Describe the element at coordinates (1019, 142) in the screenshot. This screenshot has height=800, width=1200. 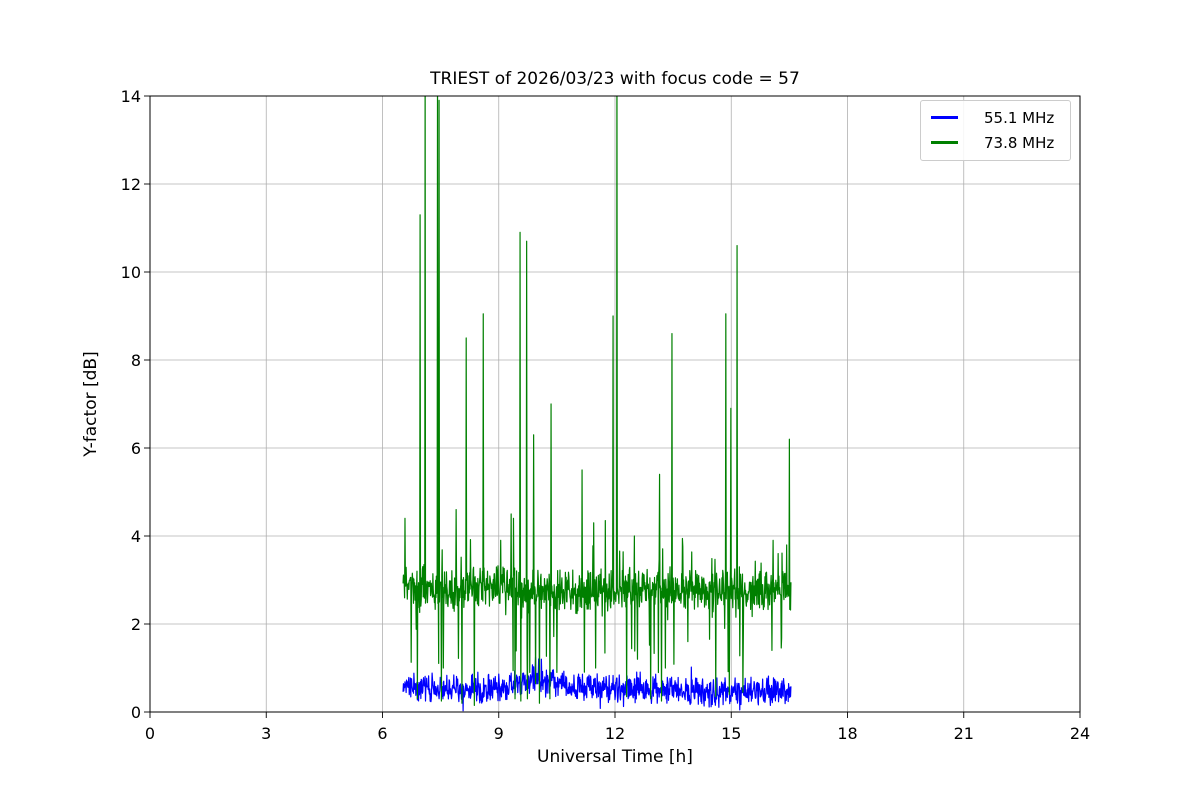
I see `legend-label-73-8mhz: 73.8 MHz` at that location.